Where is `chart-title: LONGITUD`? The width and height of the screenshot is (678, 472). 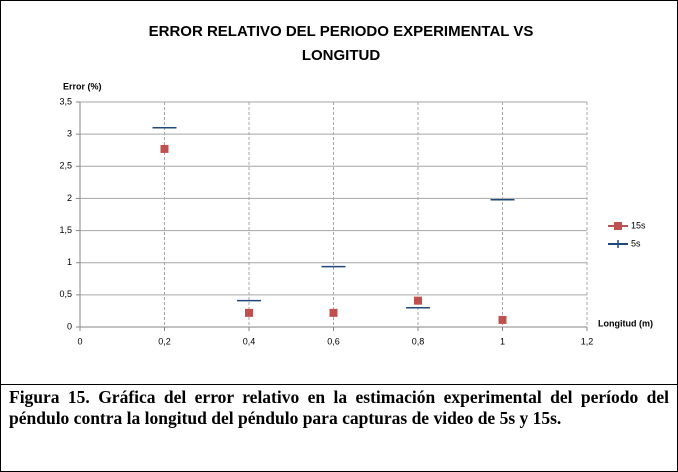 chart-title: LONGITUD is located at coordinates (341, 55).